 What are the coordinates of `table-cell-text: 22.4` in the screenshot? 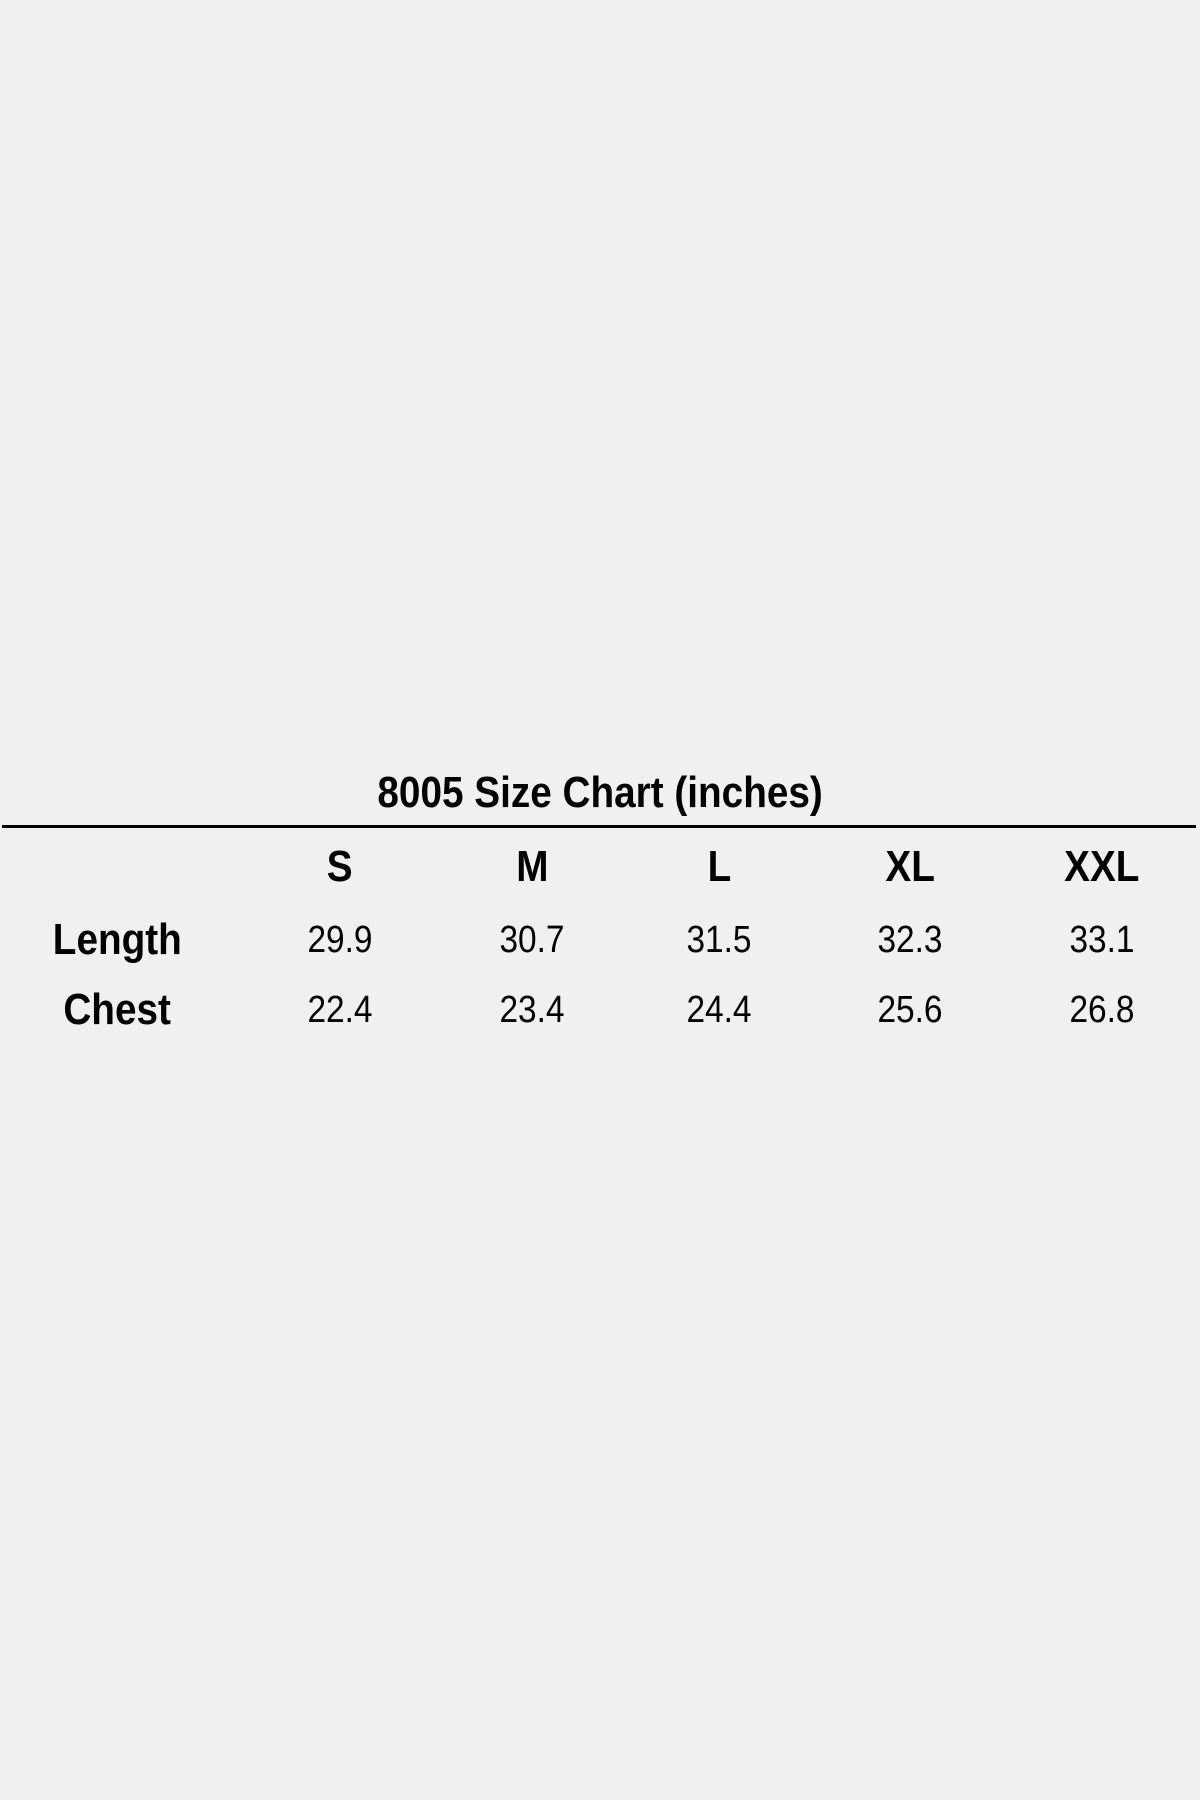 It's located at (340, 1010).